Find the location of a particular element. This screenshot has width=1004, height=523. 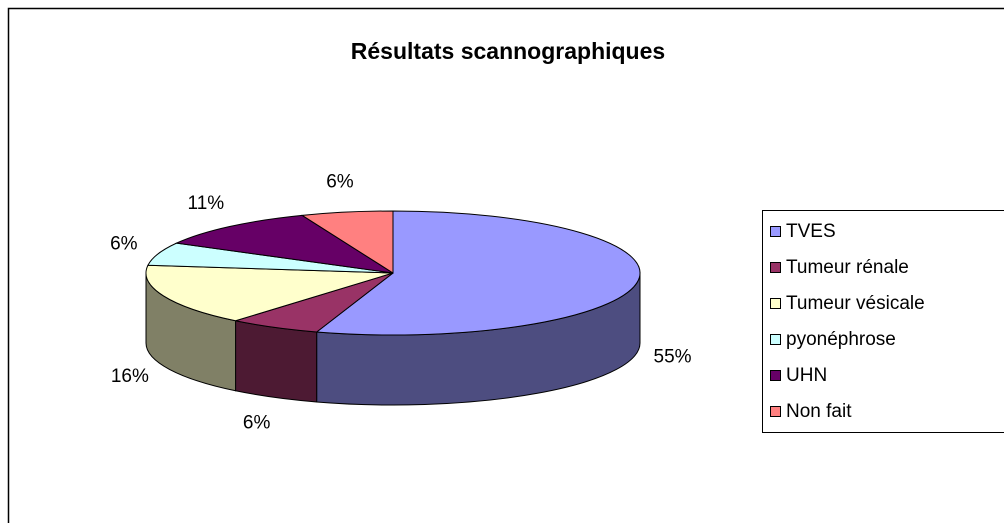

legend-label: Tumeur rénale is located at coordinates (847, 267).